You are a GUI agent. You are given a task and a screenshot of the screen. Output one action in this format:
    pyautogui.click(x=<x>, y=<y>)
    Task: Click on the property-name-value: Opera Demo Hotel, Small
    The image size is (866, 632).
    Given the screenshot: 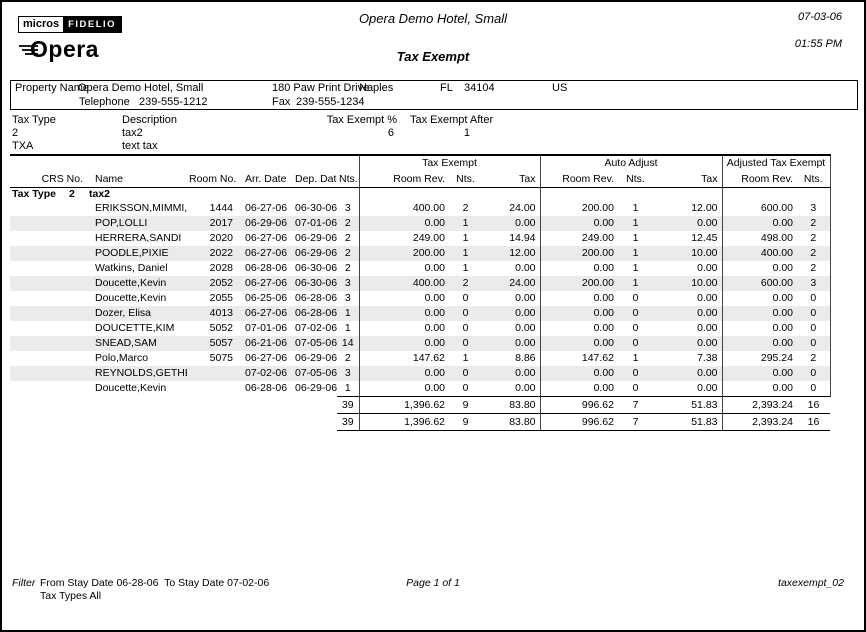 What is the action you would take?
    pyautogui.click(x=141, y=88)
    